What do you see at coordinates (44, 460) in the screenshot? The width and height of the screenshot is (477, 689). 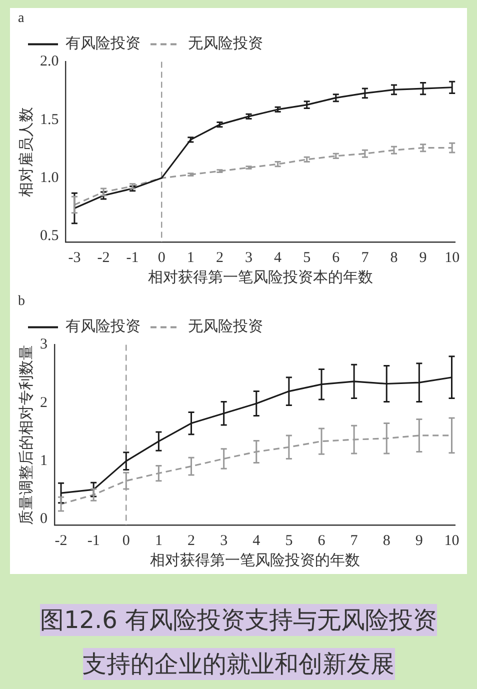 I see `y-tick-label: 1` at bounding box center [44, 460].